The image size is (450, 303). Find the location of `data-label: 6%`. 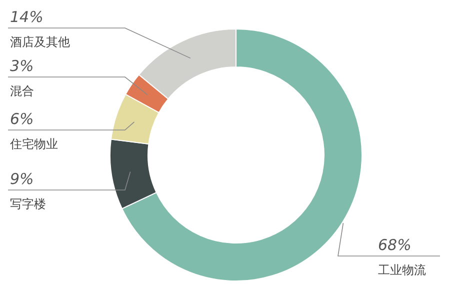

data-label: 6% is located at coordinates (22, 119).